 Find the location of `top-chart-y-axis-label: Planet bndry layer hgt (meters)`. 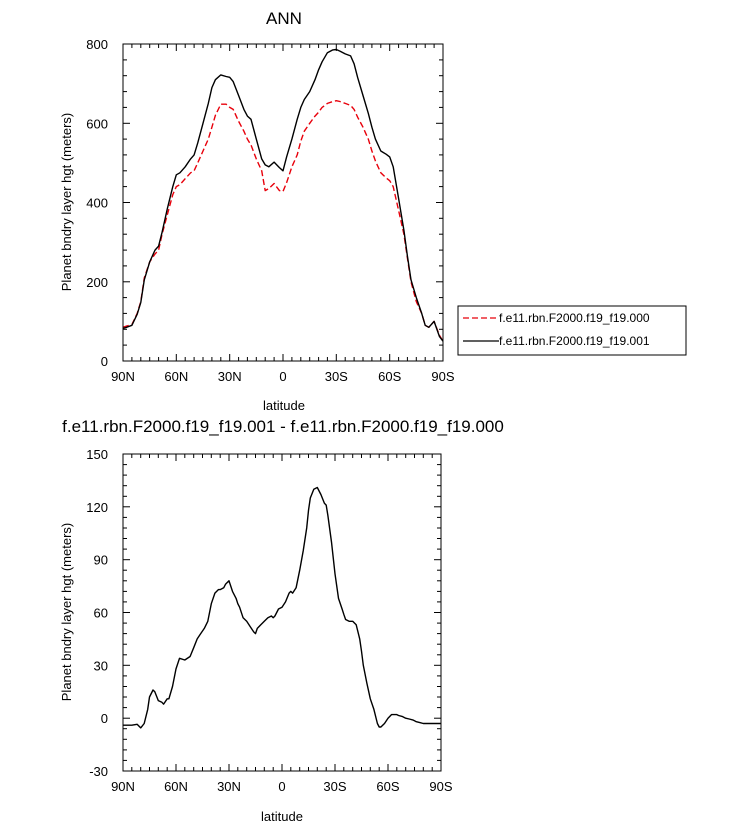

top-chart-y-axis-label: Planet bndry layer hgt (meters) is located at coordinates (66, 202).